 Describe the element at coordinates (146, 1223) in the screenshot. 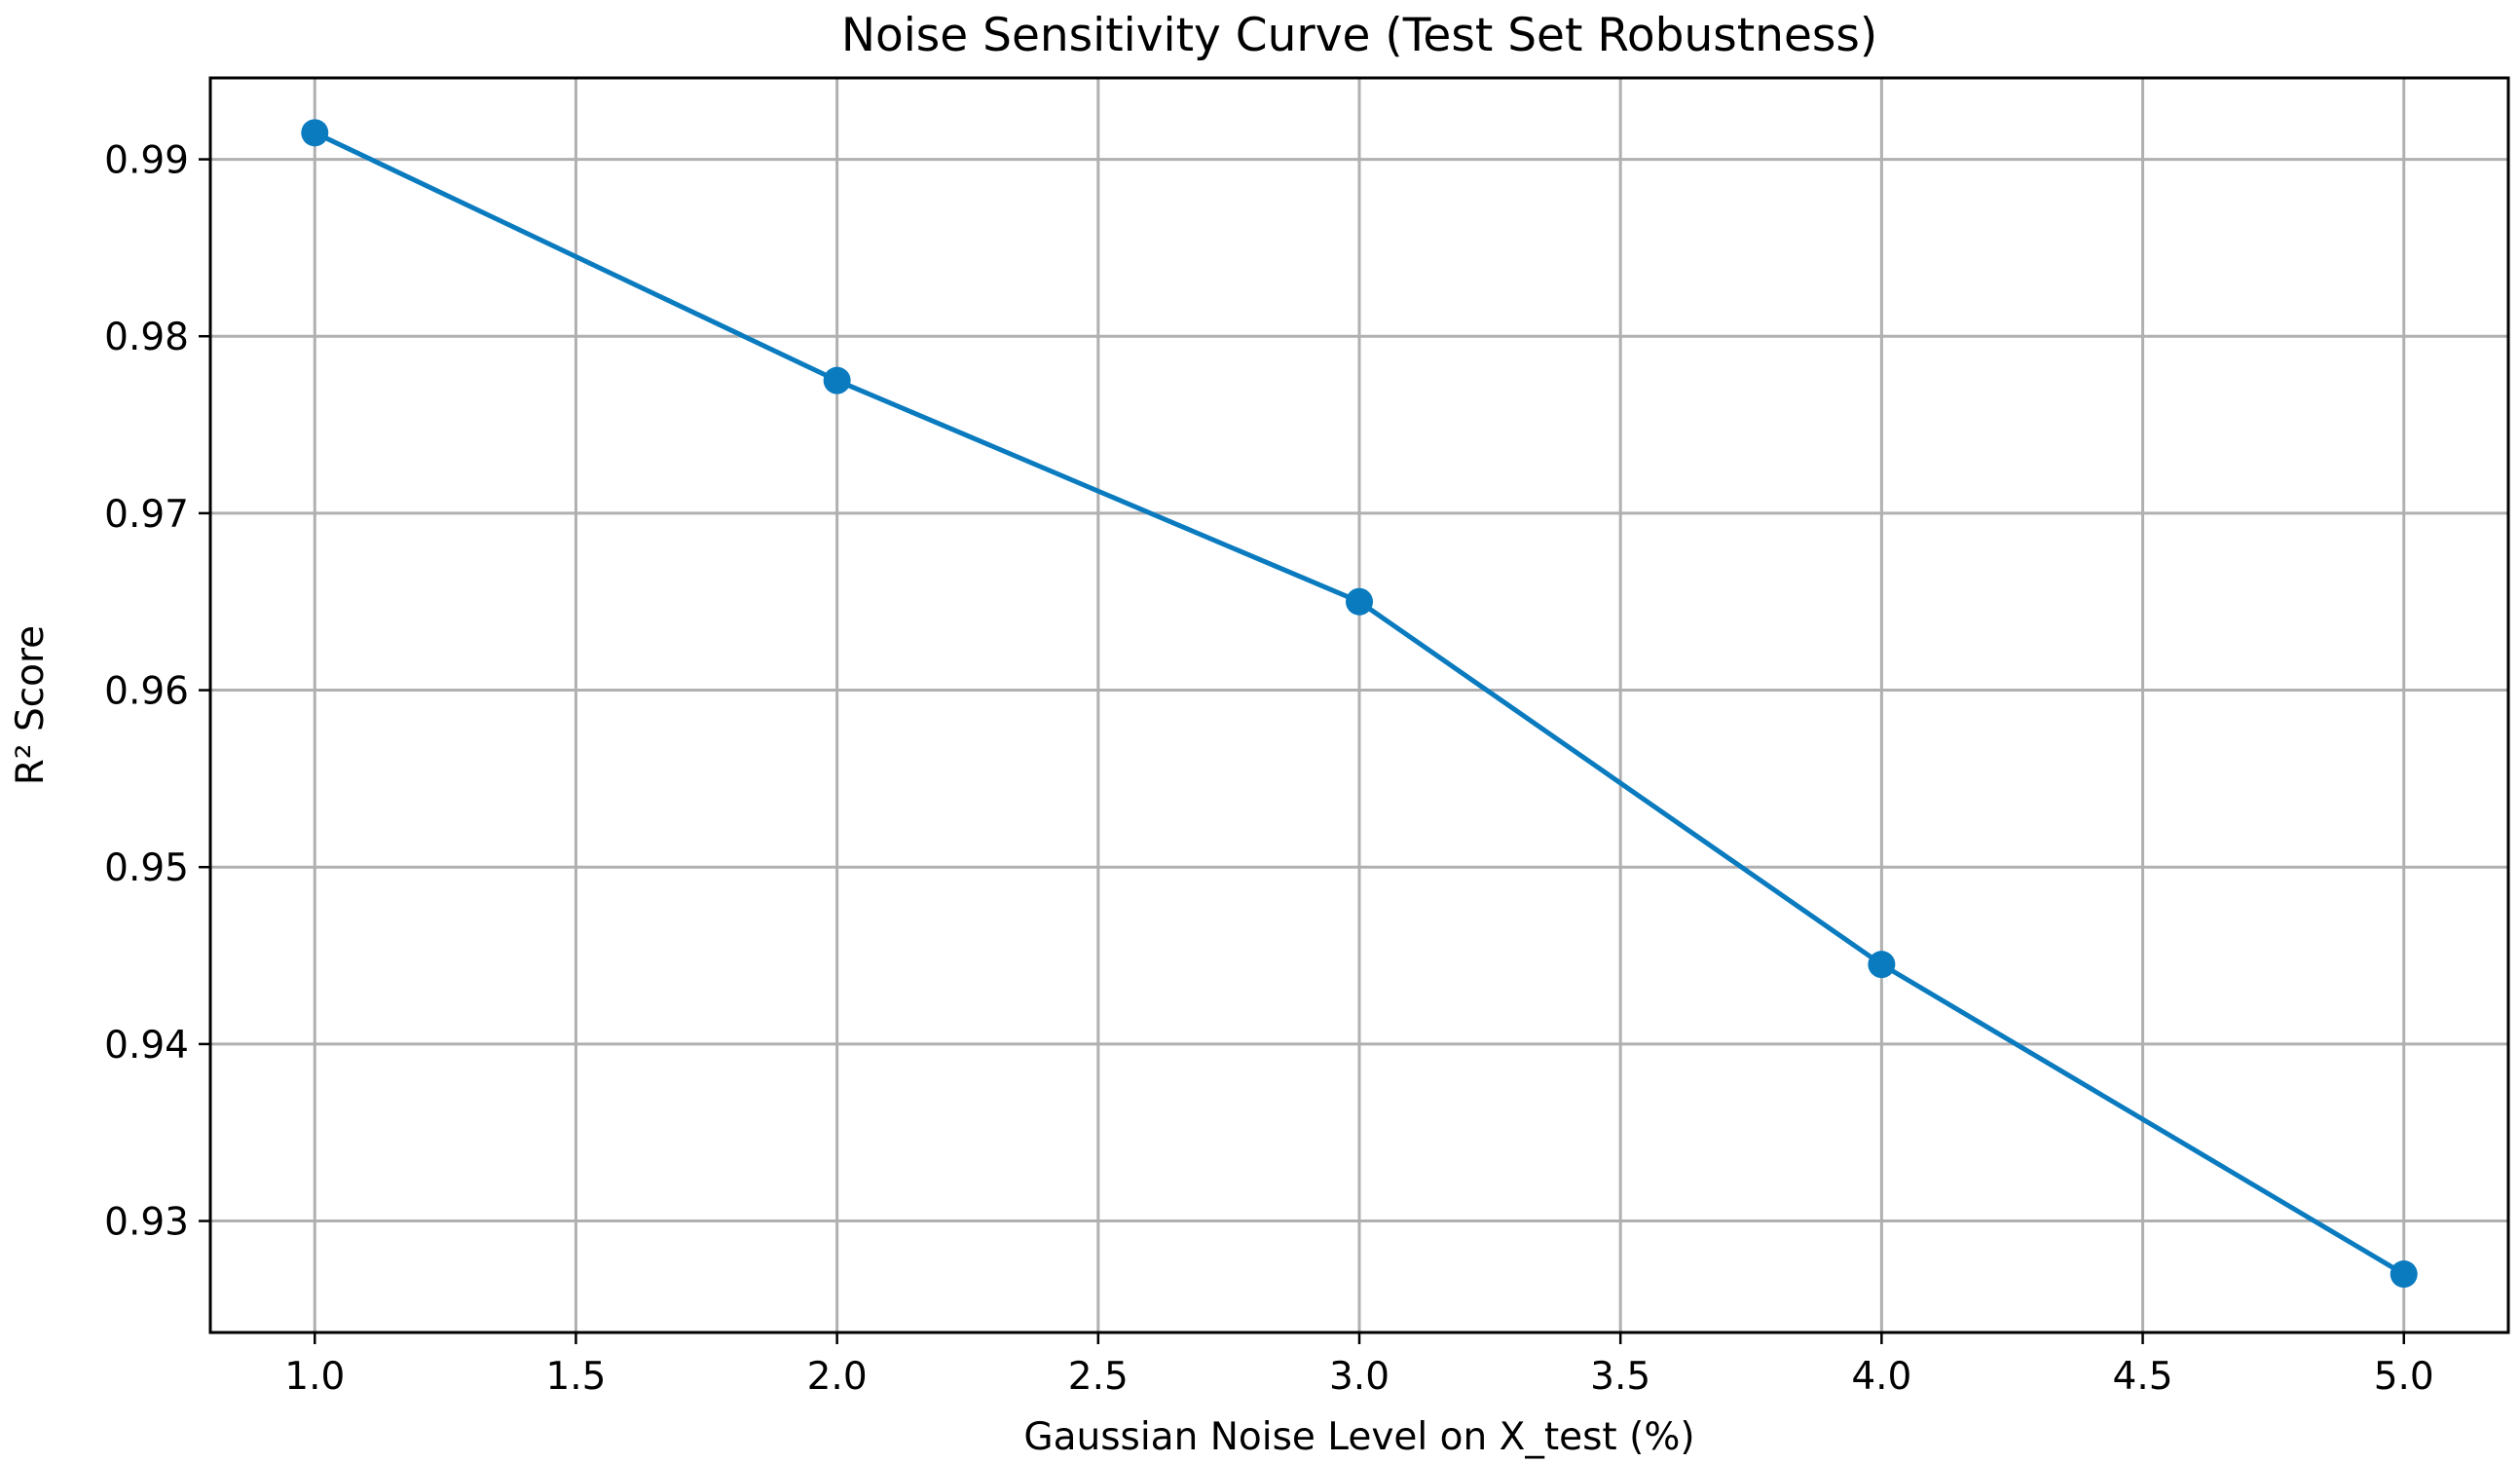

I see `y-tick-label: 0.93` at that location.